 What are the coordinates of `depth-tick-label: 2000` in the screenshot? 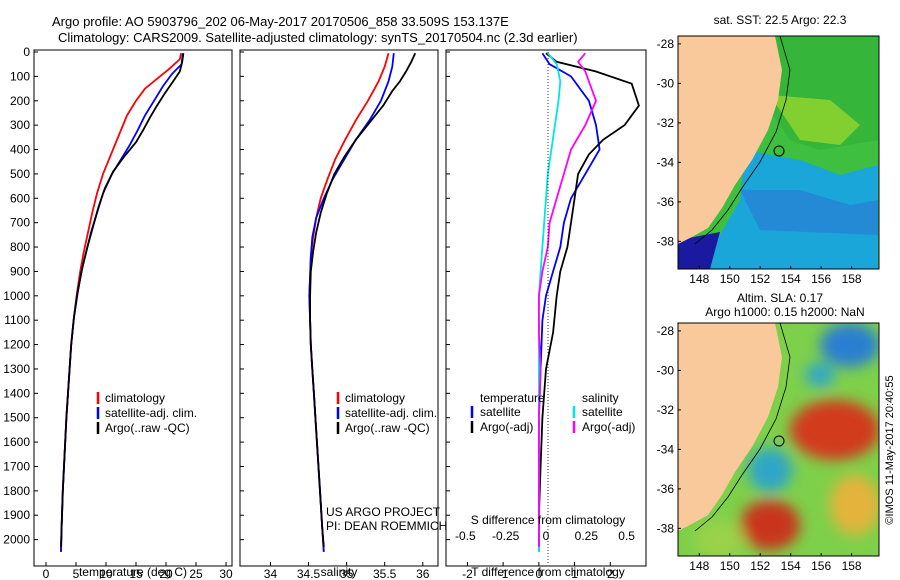 It's located at (16, 540).